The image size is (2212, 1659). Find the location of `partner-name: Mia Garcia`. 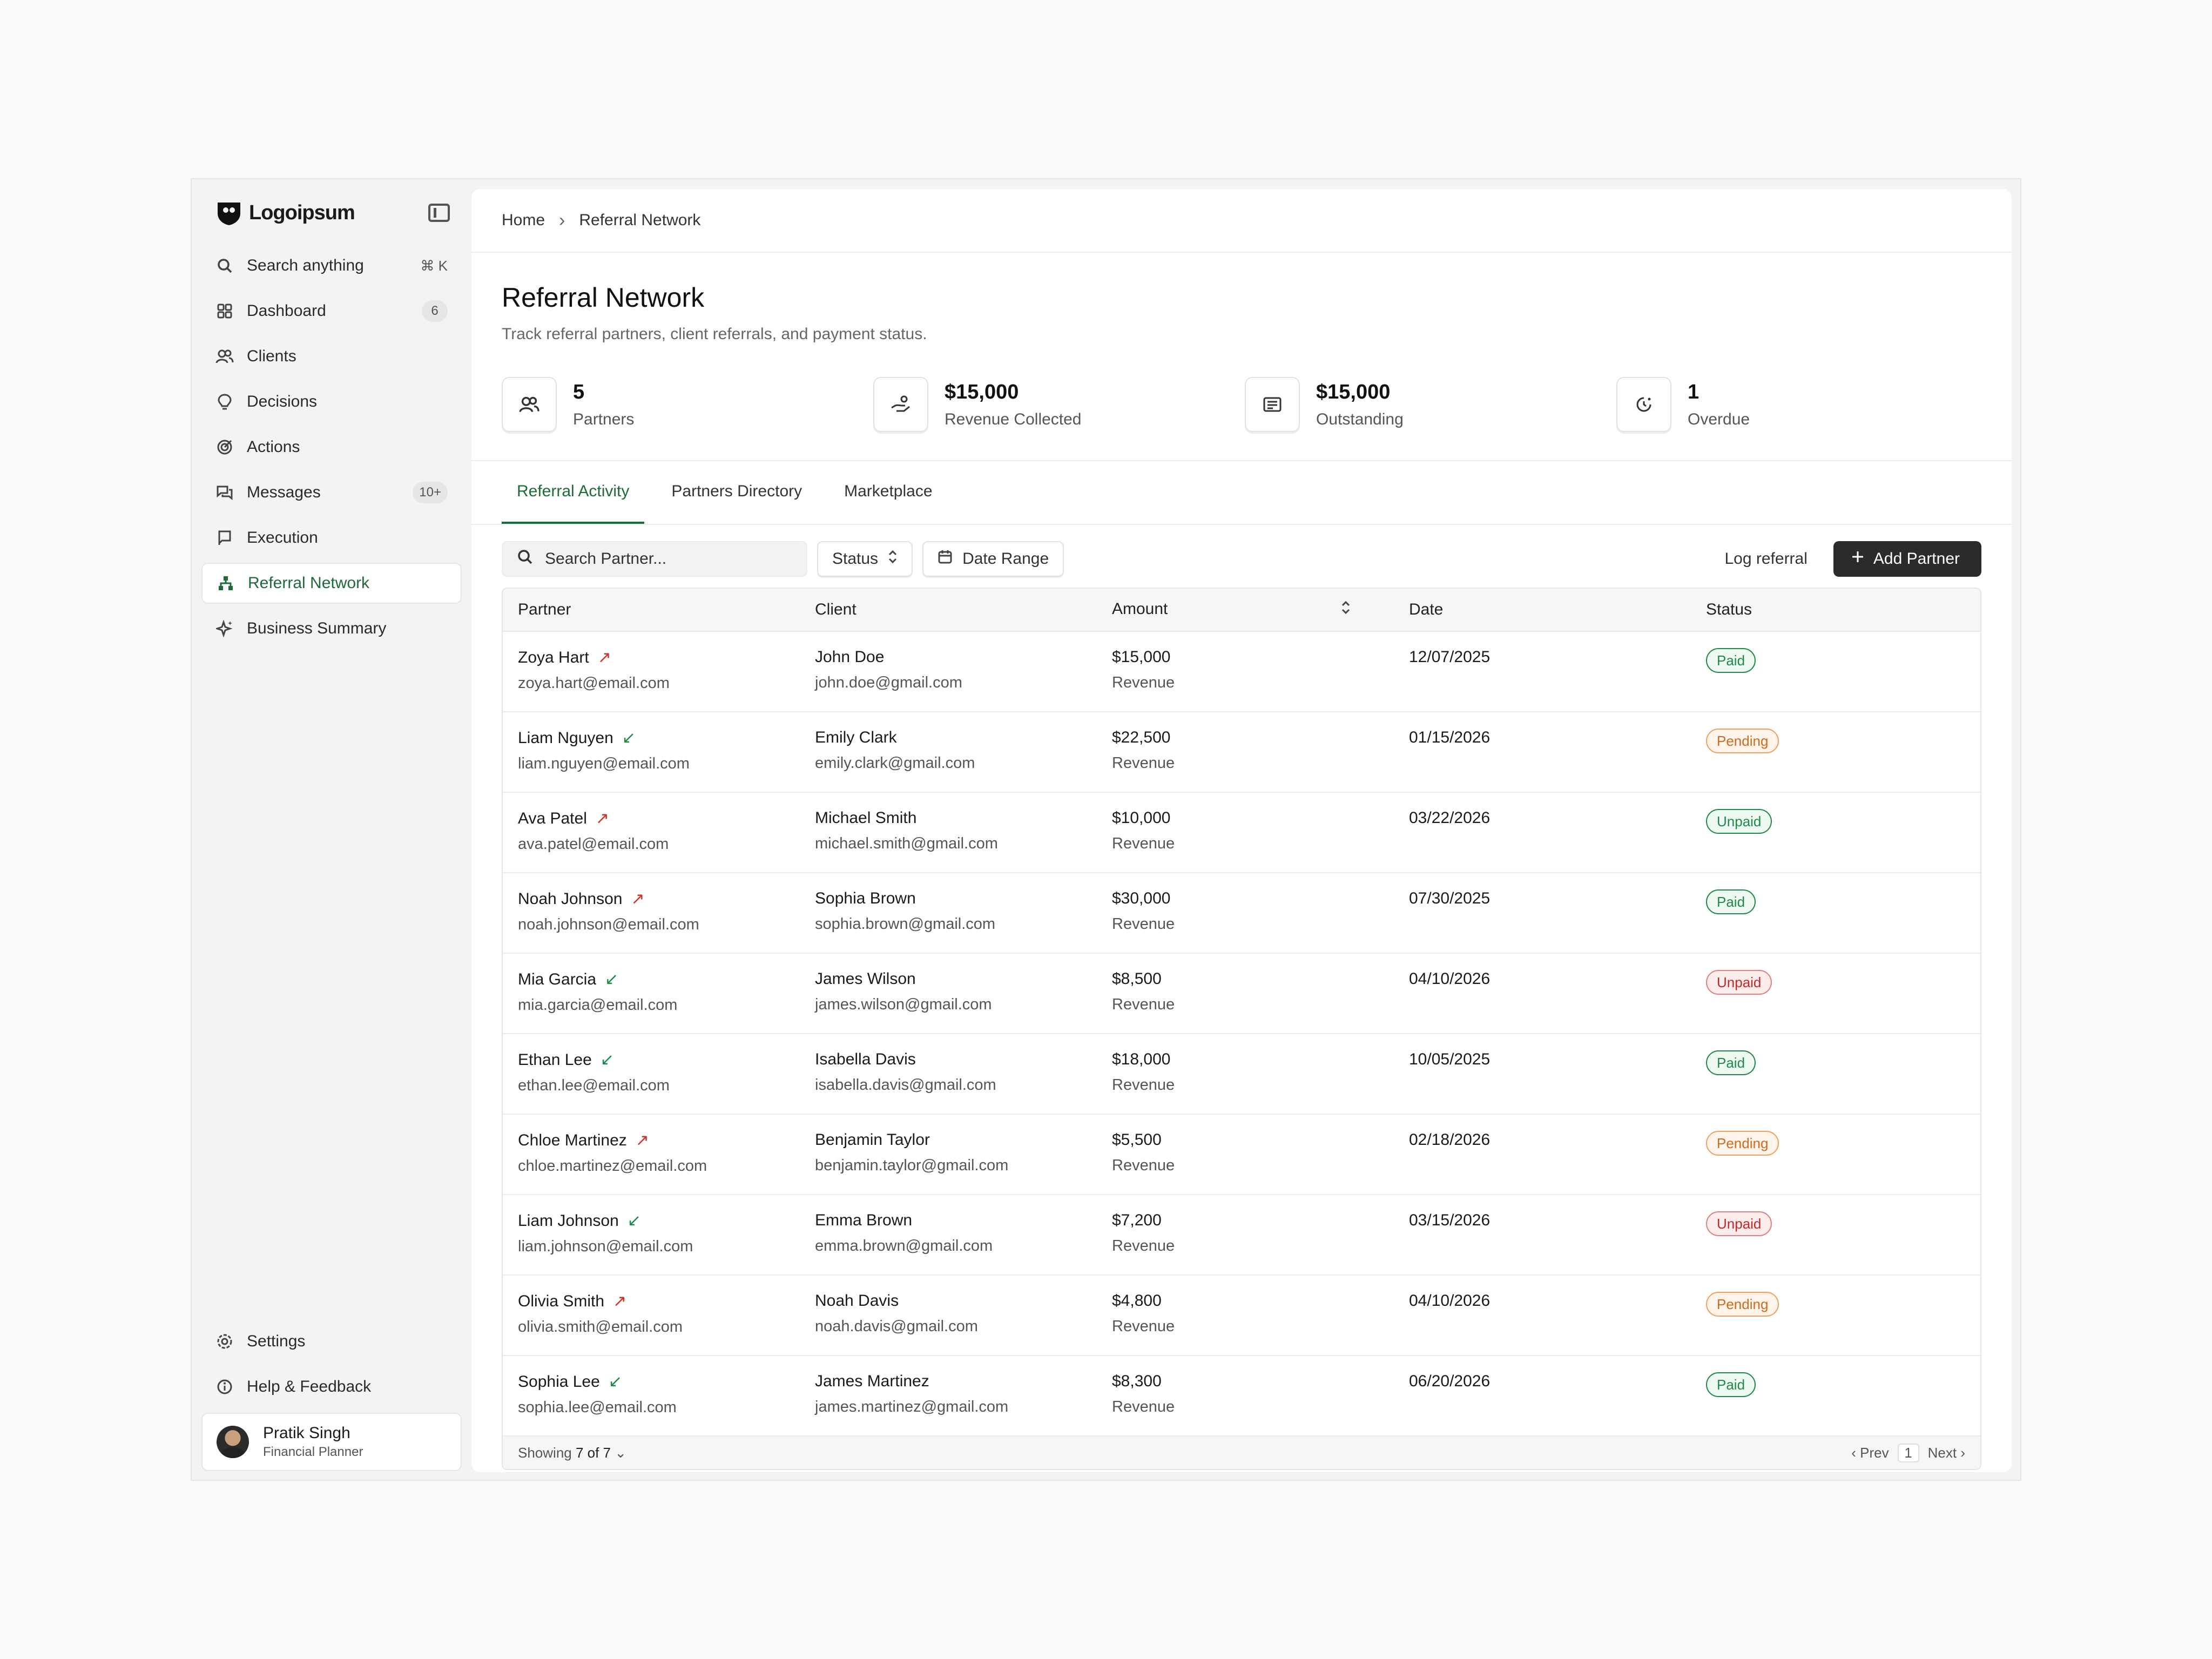

partner-name: Mia Garcia is located at coordinates (557, 979).